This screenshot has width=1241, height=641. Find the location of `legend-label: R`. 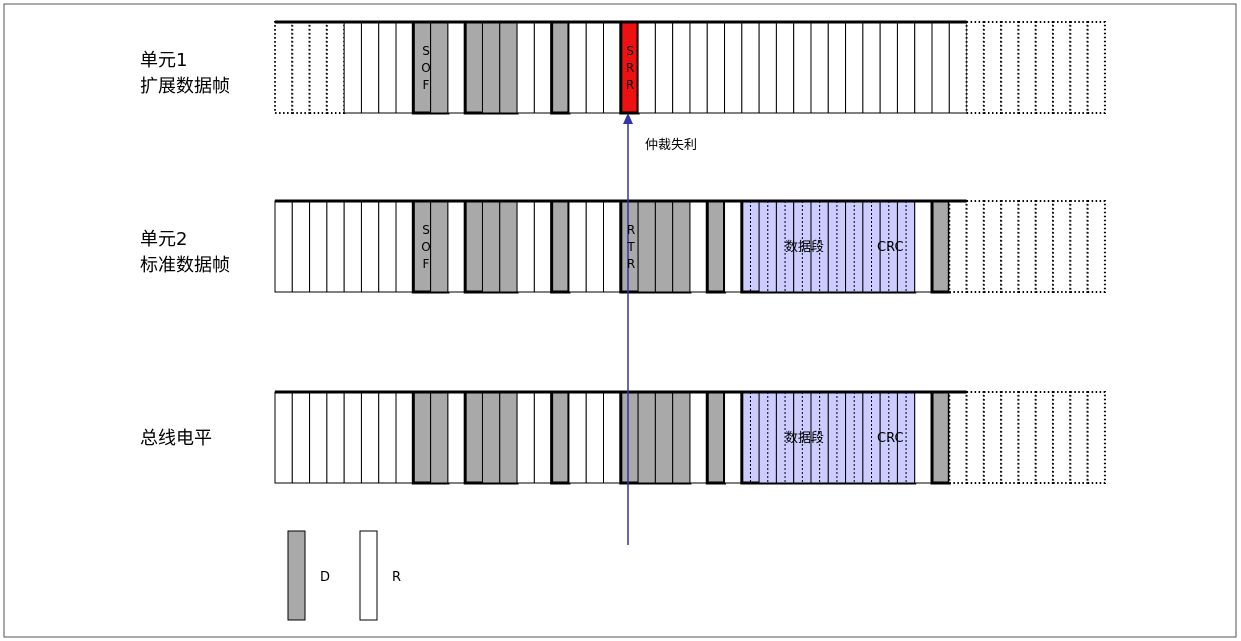

legend-label: R is located at coordinates (396, 577).